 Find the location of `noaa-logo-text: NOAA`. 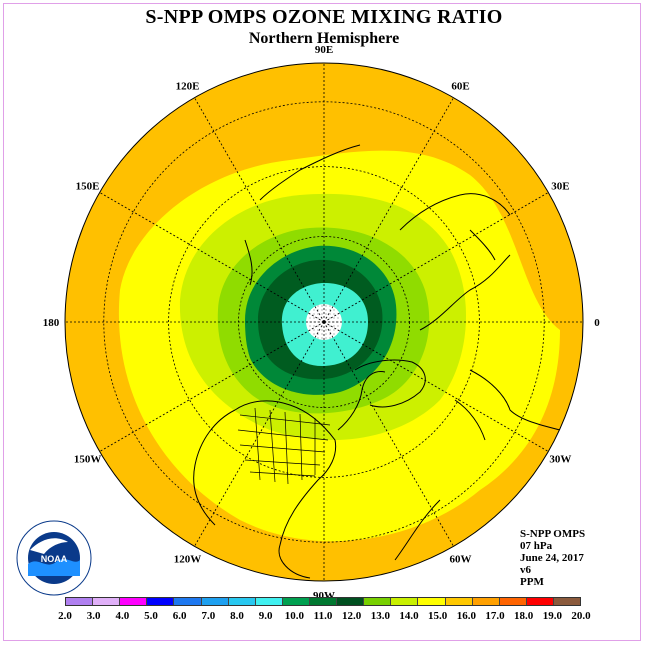

noaa-logo-text: NOAA is located at coordinates (54, 559).